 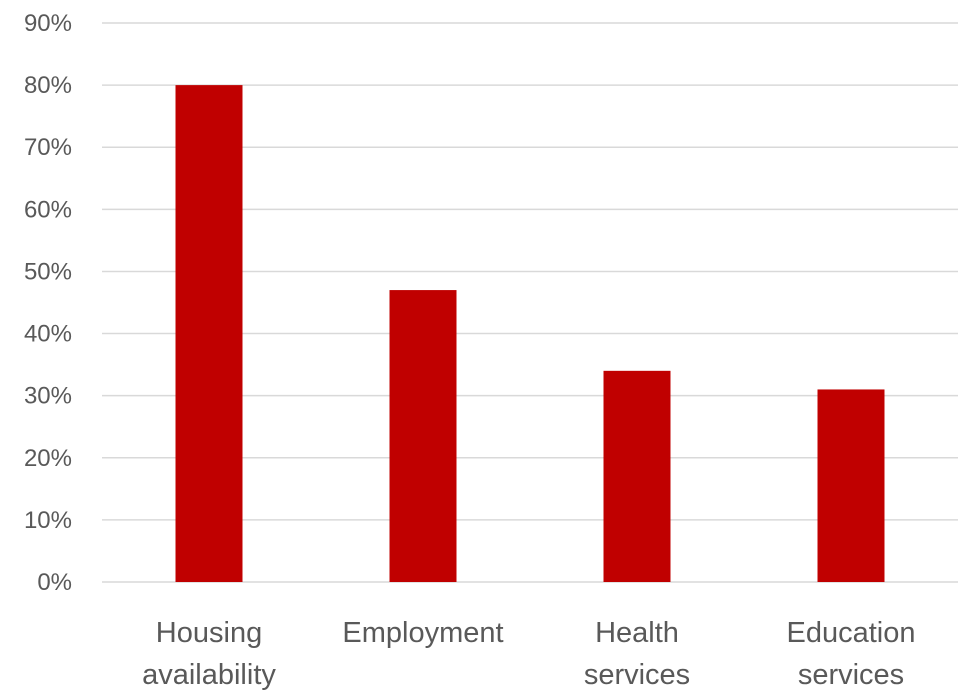 What do you see at coordinates (48, 85) in the screenshot?
I see `y-tick-label: 80%` at bounding box center [48, 85].